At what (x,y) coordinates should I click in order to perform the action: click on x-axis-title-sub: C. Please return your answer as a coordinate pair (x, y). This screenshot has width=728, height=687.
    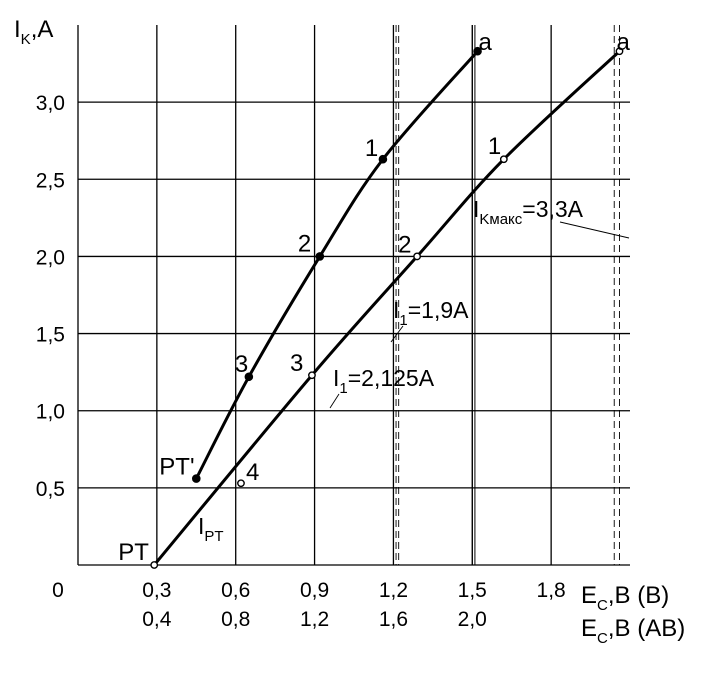
    Looking at the image, I should click on (602, 605).